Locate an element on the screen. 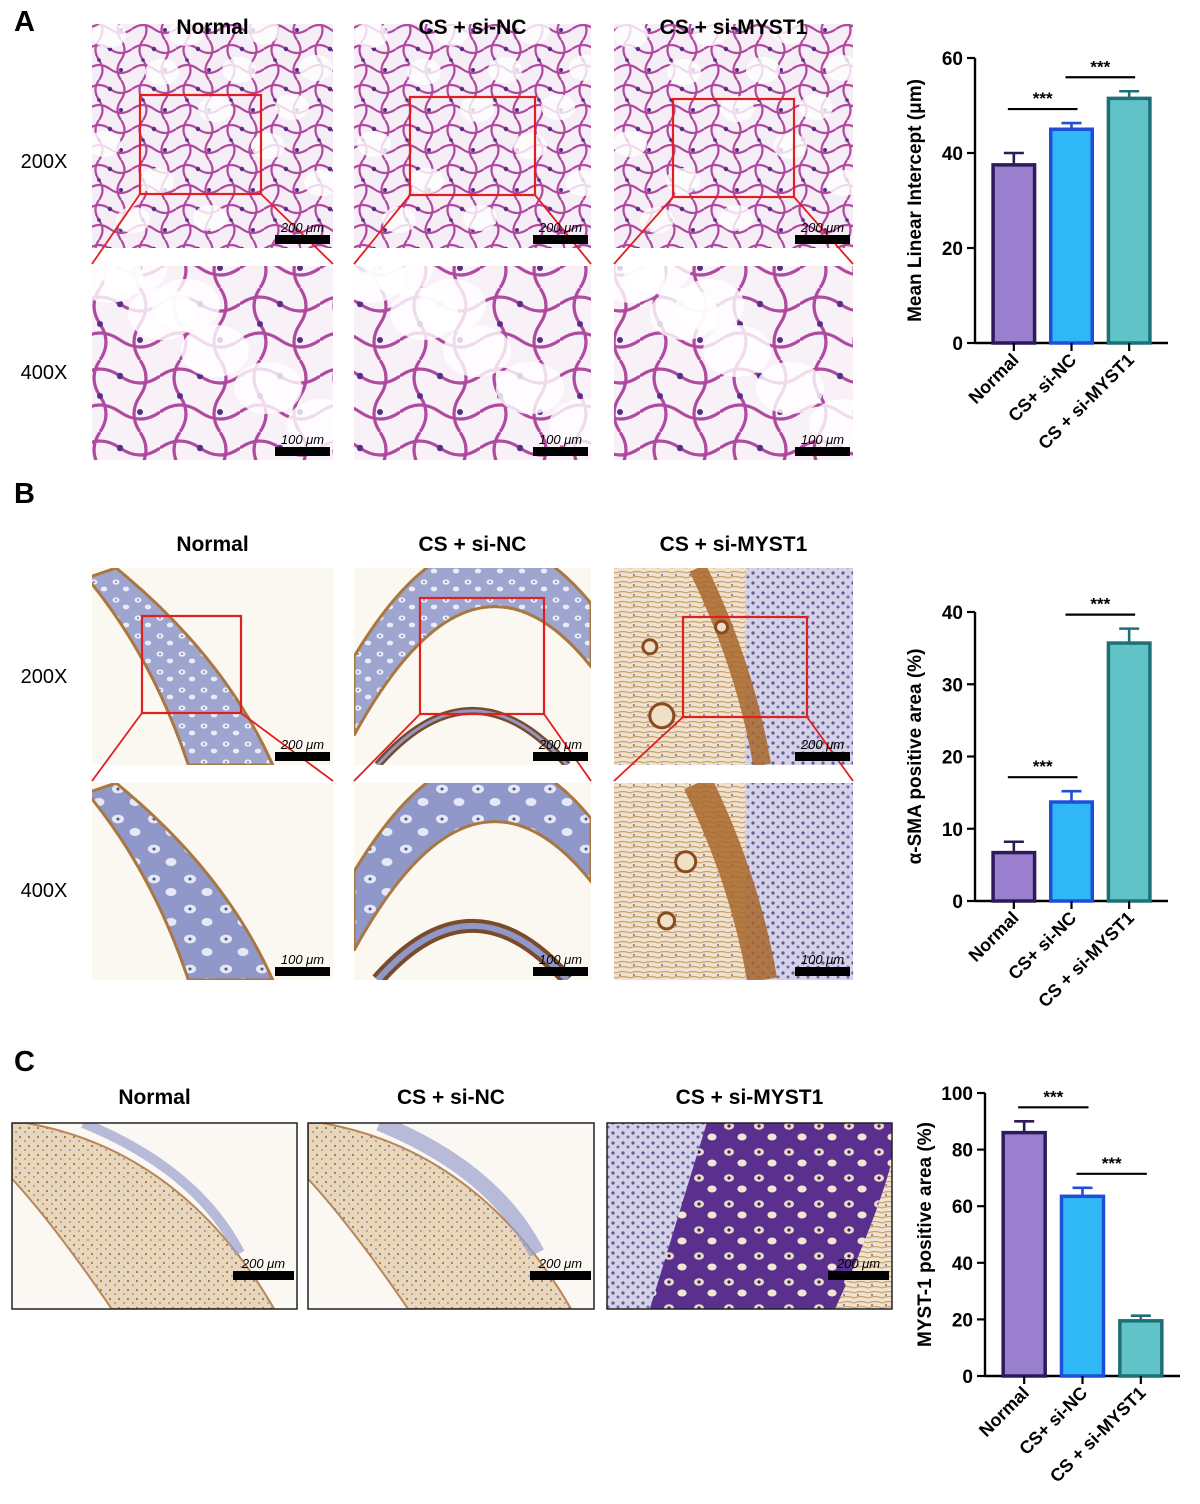  y-axis-label: MYST-1 positive area (%) is located at coordinates (925, 1234).